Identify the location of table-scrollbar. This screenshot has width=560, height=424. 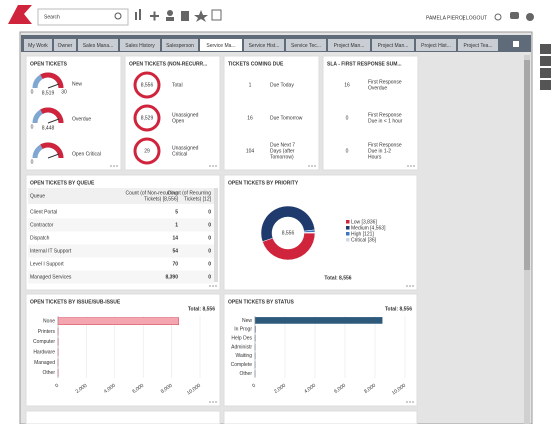
(216, 235).